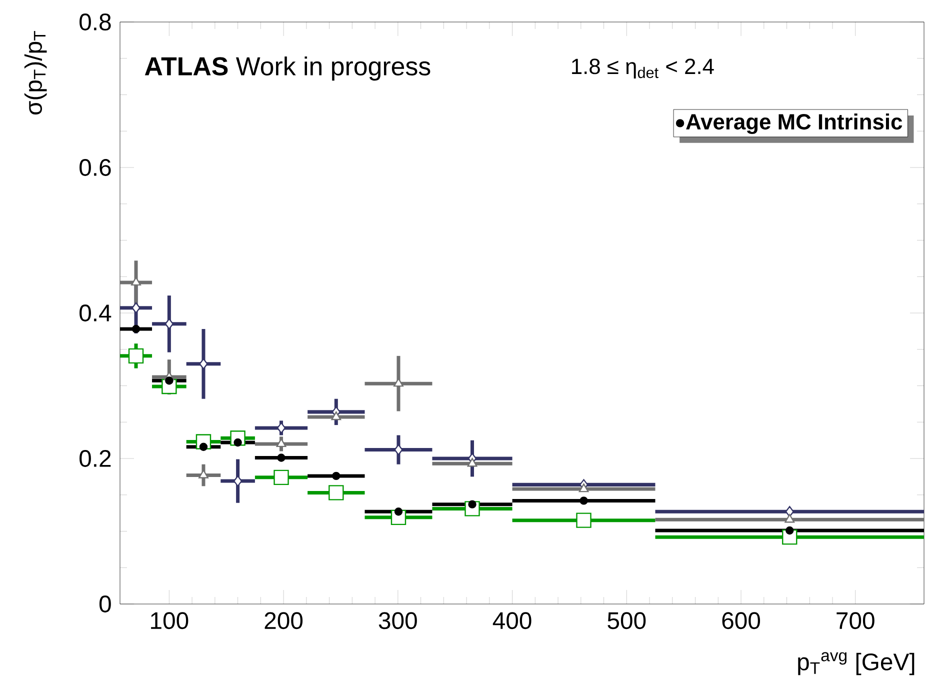 The image size is (926, 690). What do you see at coordinates (105, 604) in the screenshot?
I see `y-tick-label: 0` at bounding box center [105, 604].